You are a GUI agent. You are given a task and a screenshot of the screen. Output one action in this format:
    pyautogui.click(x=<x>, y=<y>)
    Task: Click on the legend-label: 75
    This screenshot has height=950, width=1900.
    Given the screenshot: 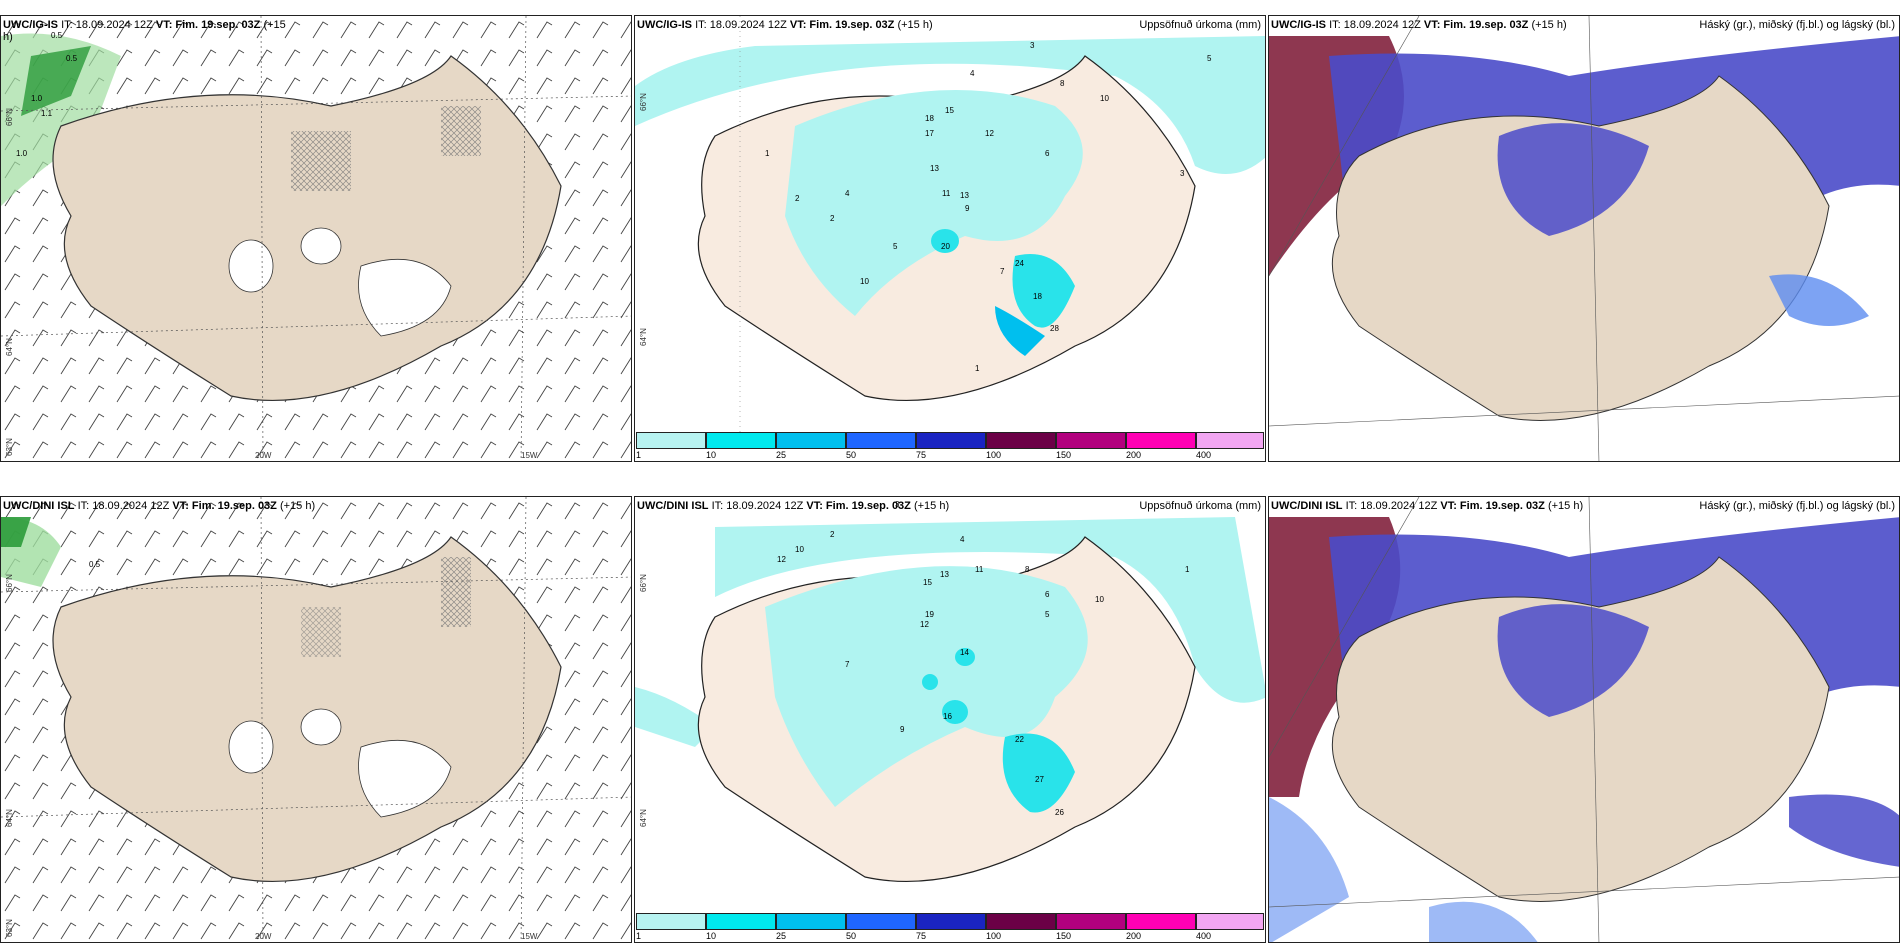 What is the action you would take?
    pyautogui.click(x=921, y=936)
    